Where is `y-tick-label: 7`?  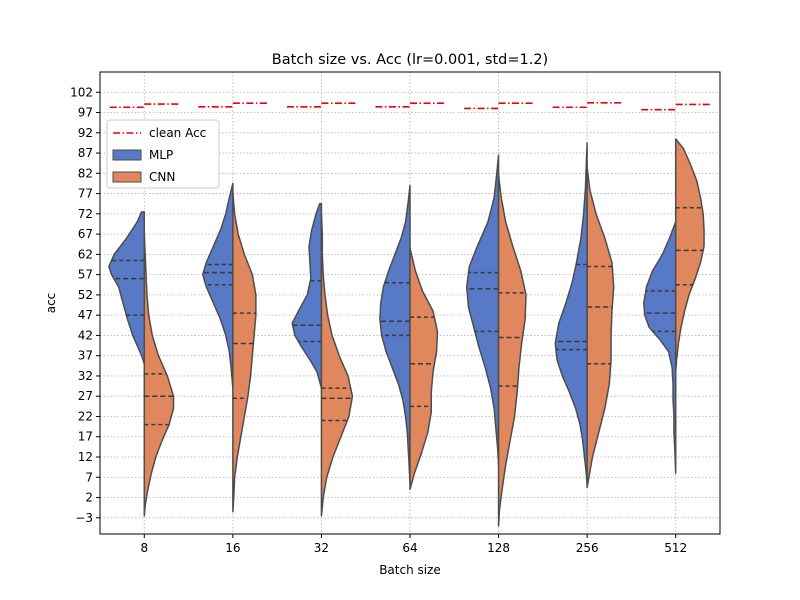 y-tick-label: 7 is located at coordinates (89, 477).